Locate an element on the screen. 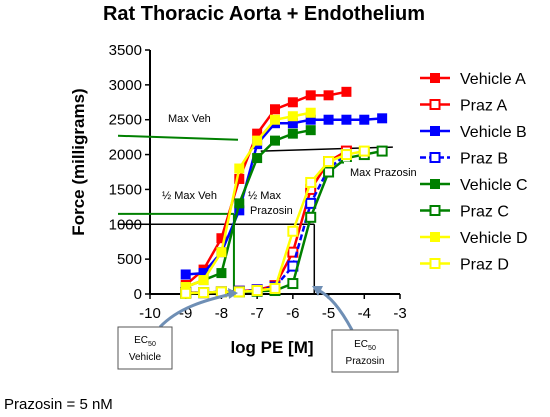 The width and height of the screenshot is (550, 417). legend-item: Praz A is located at coordinates (463, 106).